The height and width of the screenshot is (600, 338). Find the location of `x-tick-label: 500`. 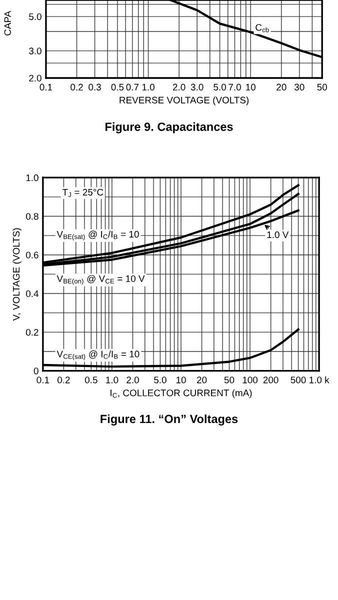

x-tick-label: 500 is located at coordinates (298, 380).